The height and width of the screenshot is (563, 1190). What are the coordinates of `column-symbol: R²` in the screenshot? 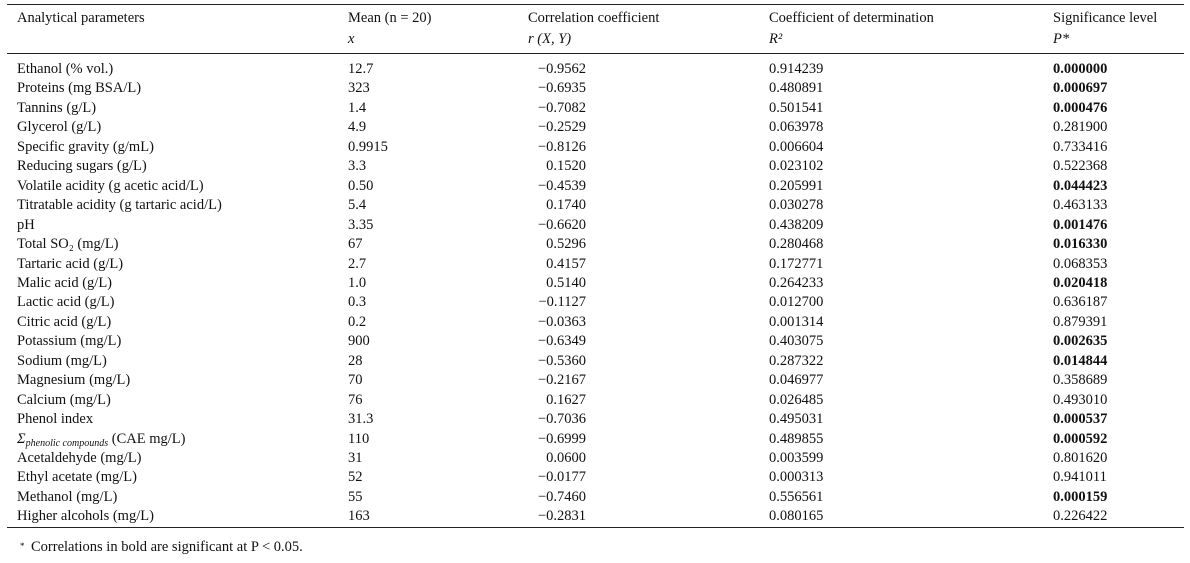 It's located at (776, 39).